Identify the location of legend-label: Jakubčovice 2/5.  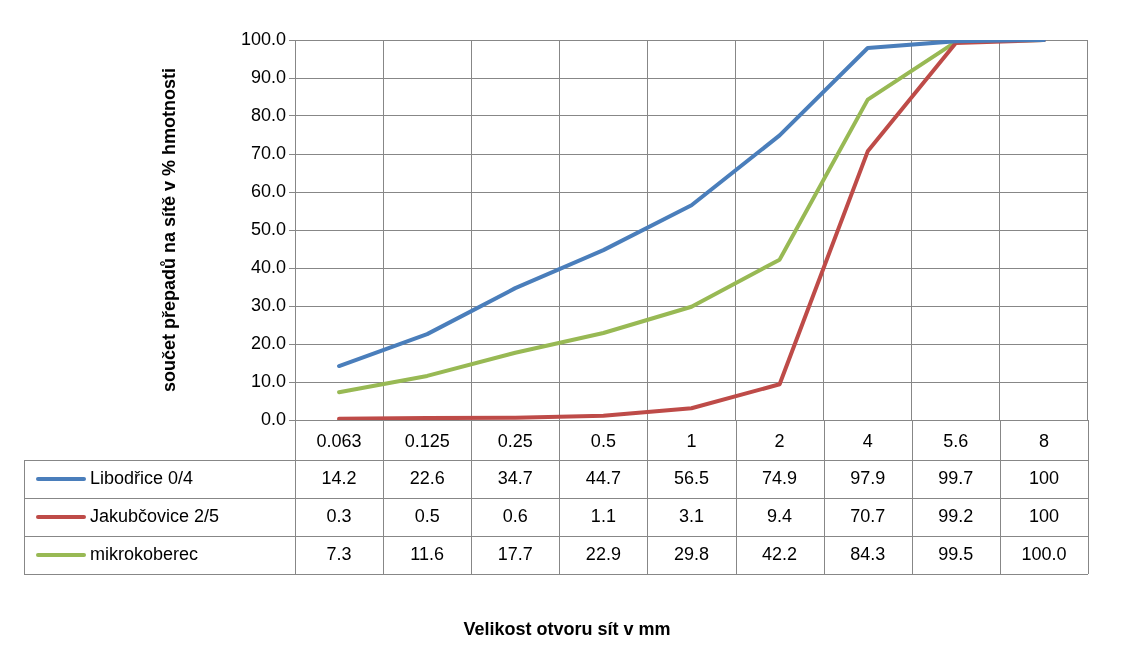
(155, 515).